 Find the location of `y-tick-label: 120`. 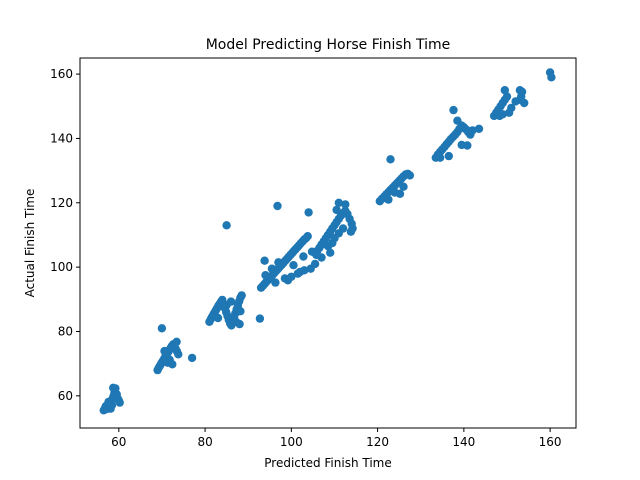

y-tick-label: 120 is located at coordinates (61, 203).